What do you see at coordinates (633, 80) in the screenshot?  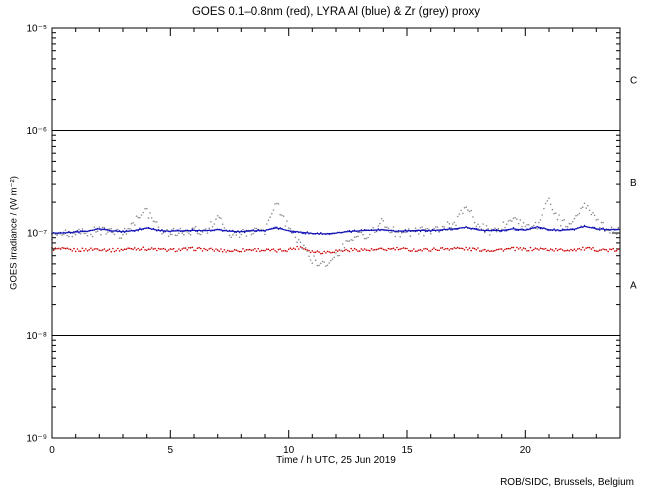 I see `svg-text: C` at bounding box center [633, 80].